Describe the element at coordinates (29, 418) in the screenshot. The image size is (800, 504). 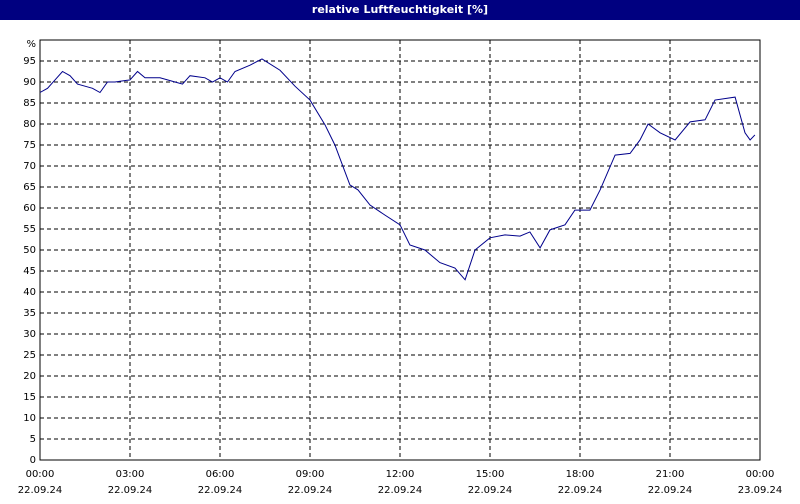
I see `y-tick-label: 10` at that location.